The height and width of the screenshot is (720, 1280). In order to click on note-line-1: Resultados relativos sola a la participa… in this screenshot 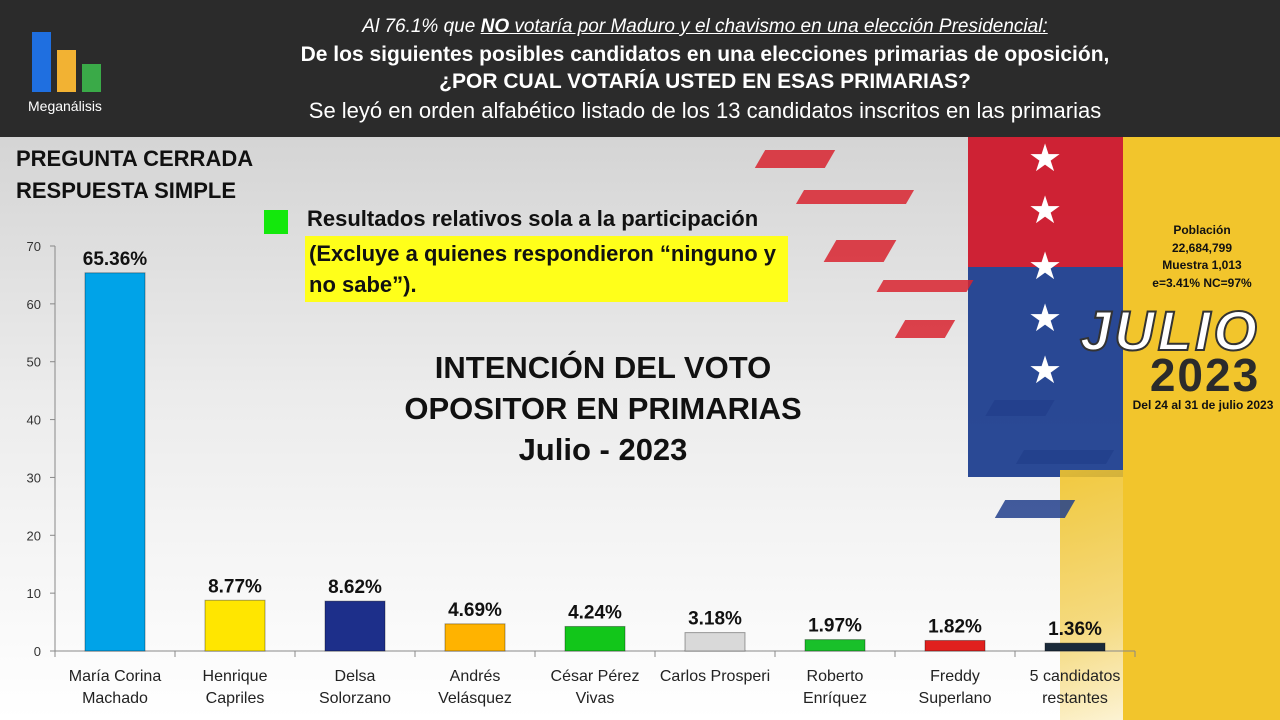, I will do `click(533, 218)`.